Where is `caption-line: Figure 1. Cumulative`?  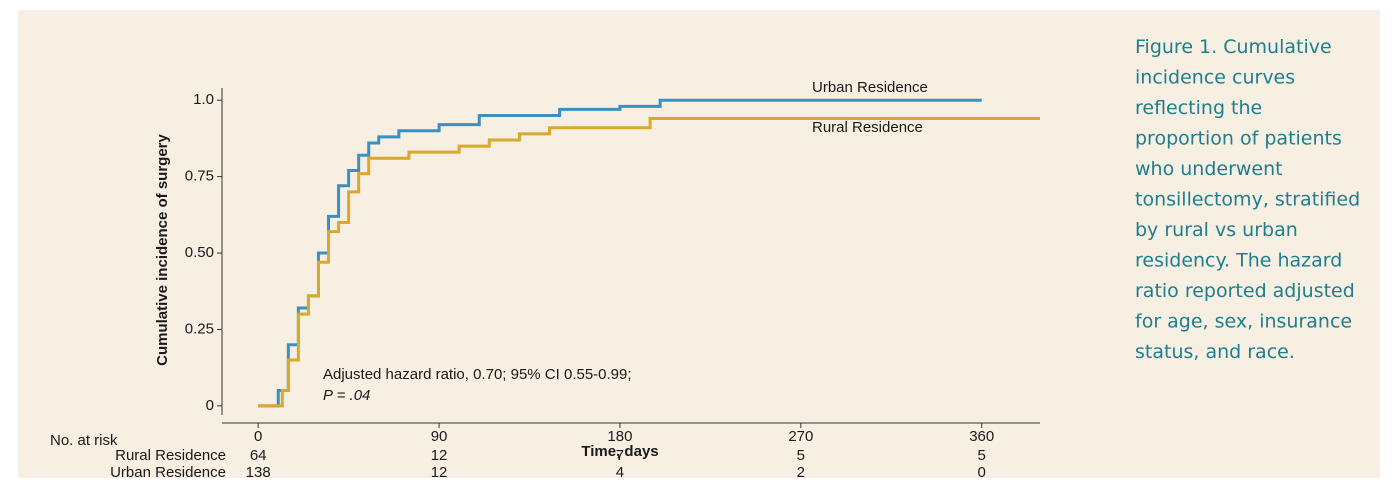
caption-line: Figure 1. Cumulative is located at coordinates (1233, 47).